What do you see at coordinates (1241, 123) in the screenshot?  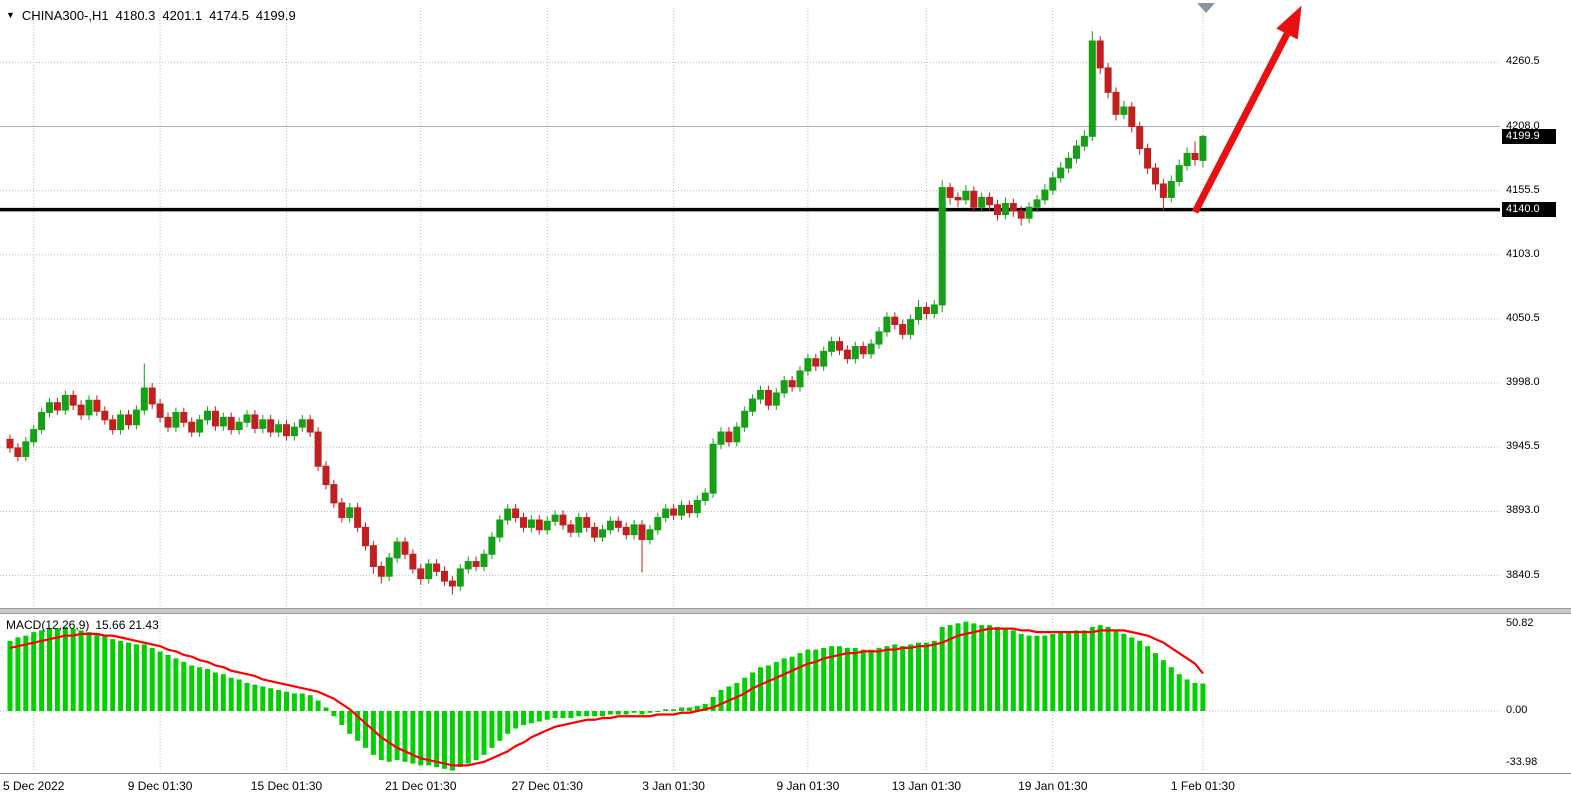 I see `trend-arrow-shaft` at bounding box center [1241, 123].